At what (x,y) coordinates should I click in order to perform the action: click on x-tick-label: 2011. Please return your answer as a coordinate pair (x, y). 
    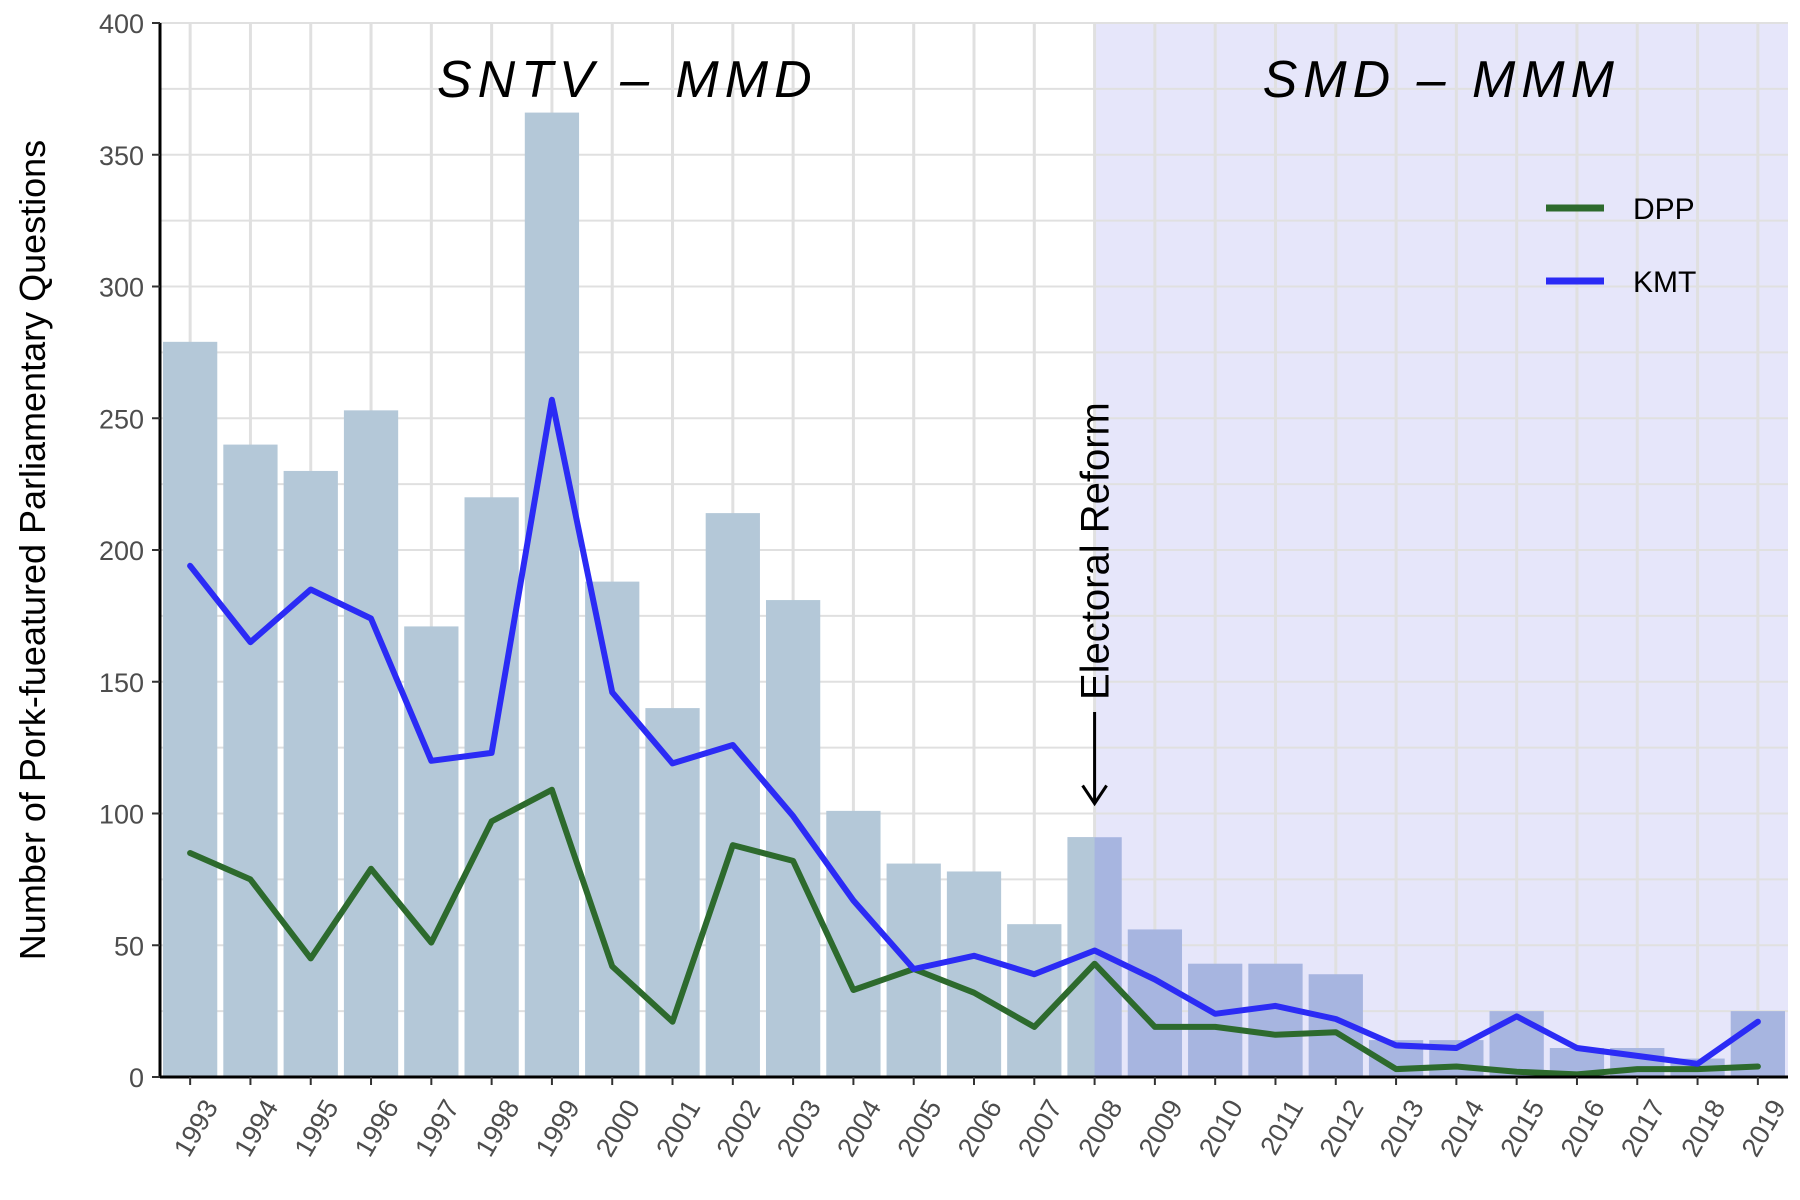
    Looking at the image, I should click on (1281, 1127).